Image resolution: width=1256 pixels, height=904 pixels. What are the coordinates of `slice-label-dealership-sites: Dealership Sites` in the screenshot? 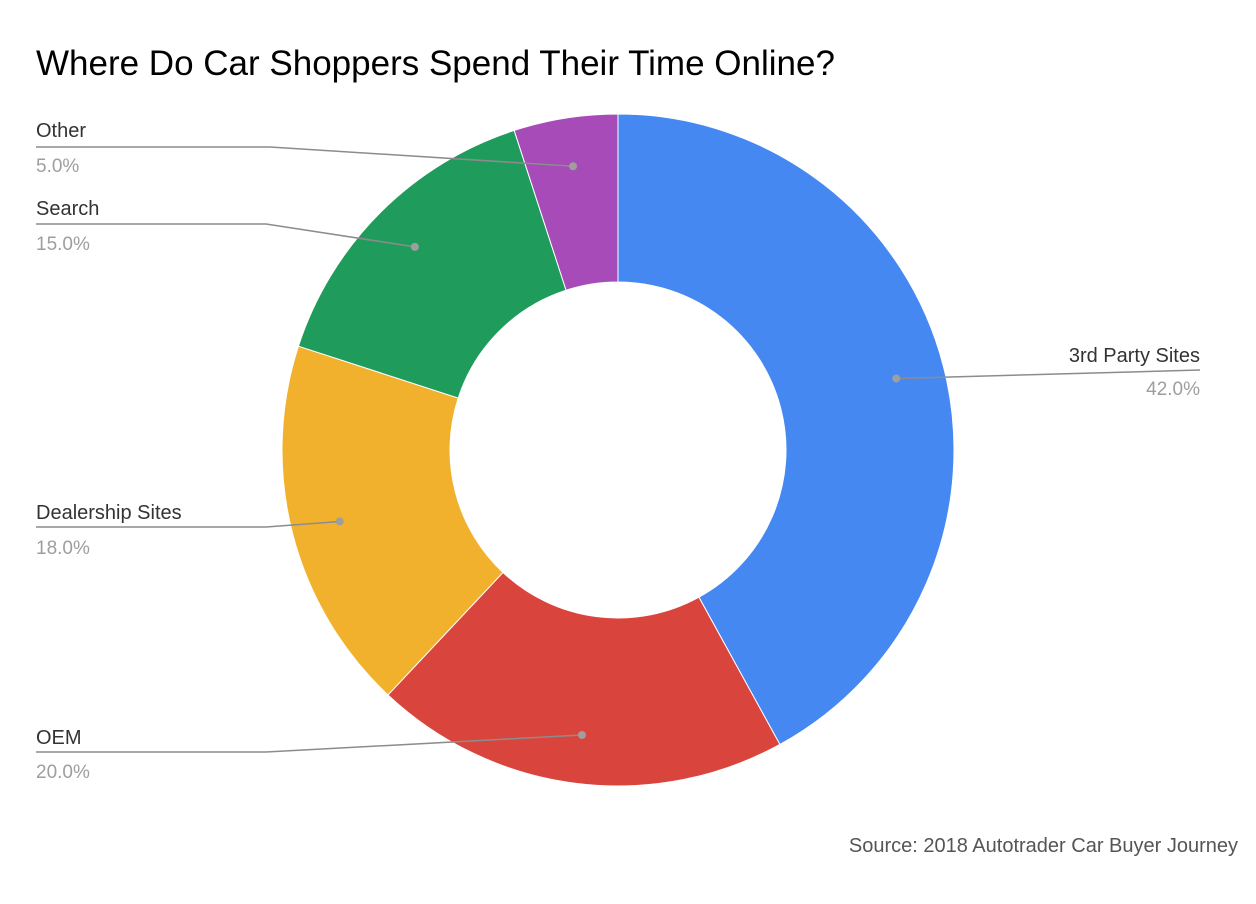 It's located at (109, 513).